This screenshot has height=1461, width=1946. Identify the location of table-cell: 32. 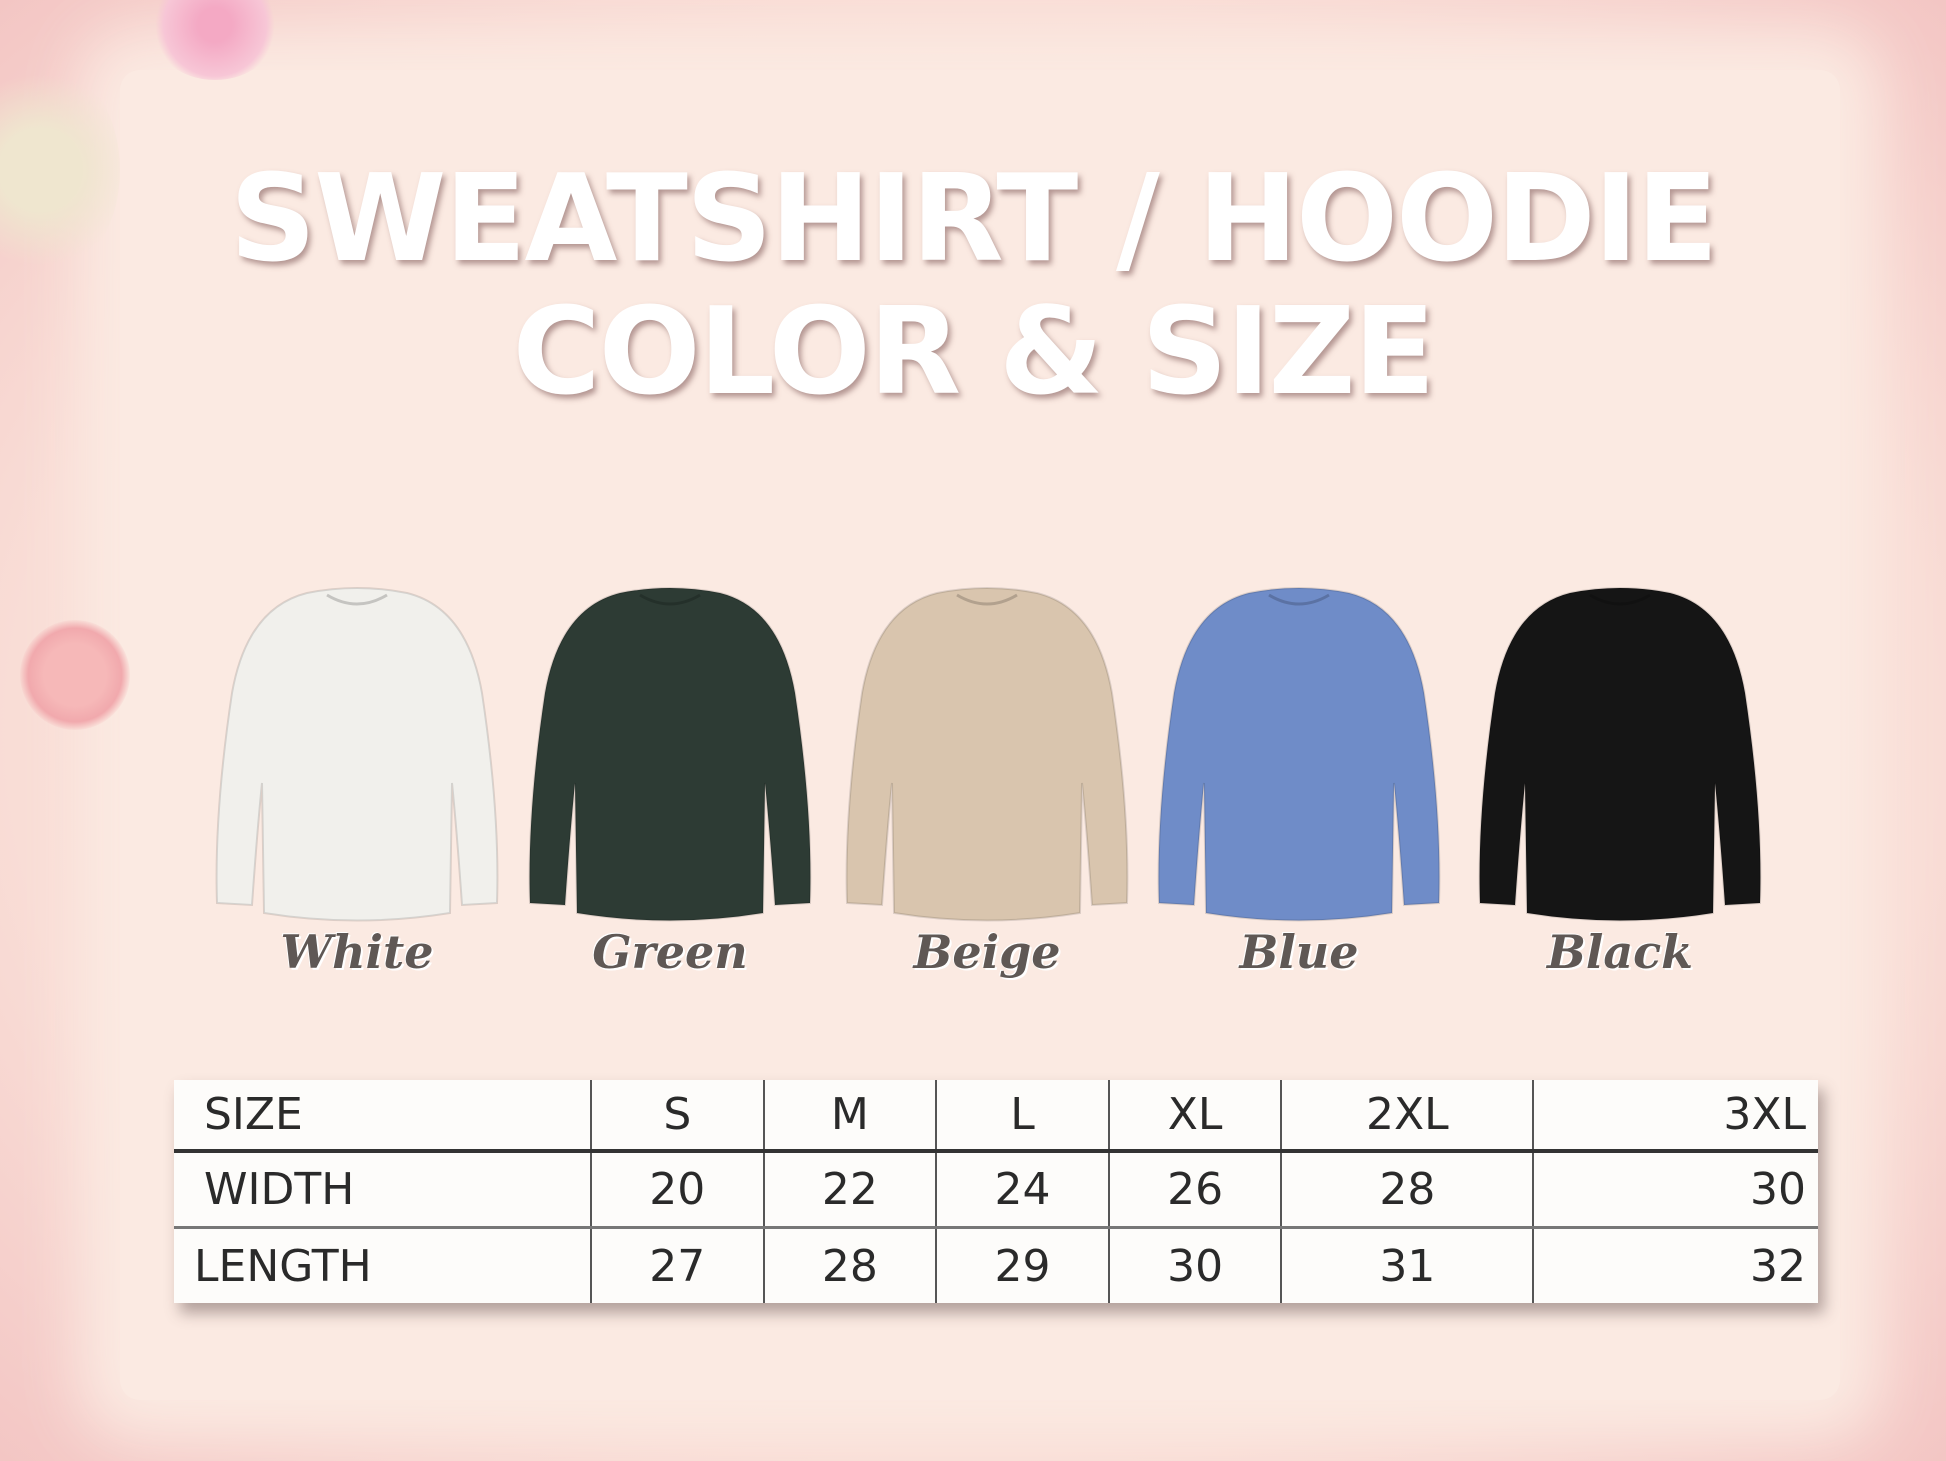
(1675, 1265).